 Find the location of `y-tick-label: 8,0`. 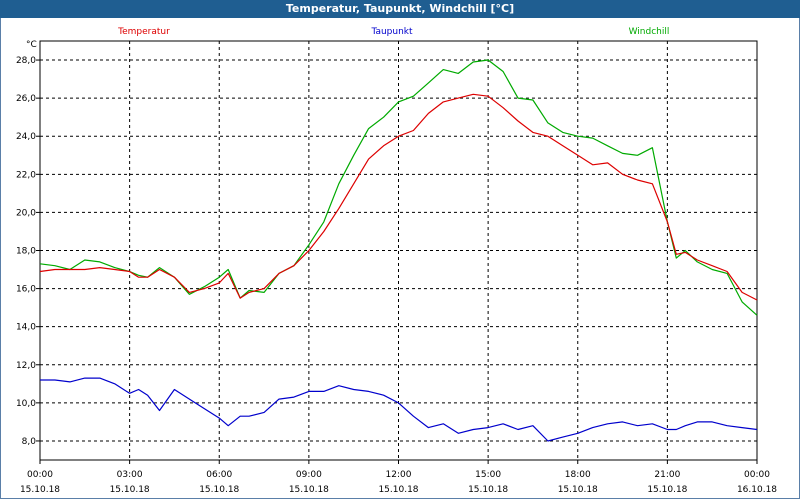

y-tick-label: 8,0 is located at coordinates (29, 442).